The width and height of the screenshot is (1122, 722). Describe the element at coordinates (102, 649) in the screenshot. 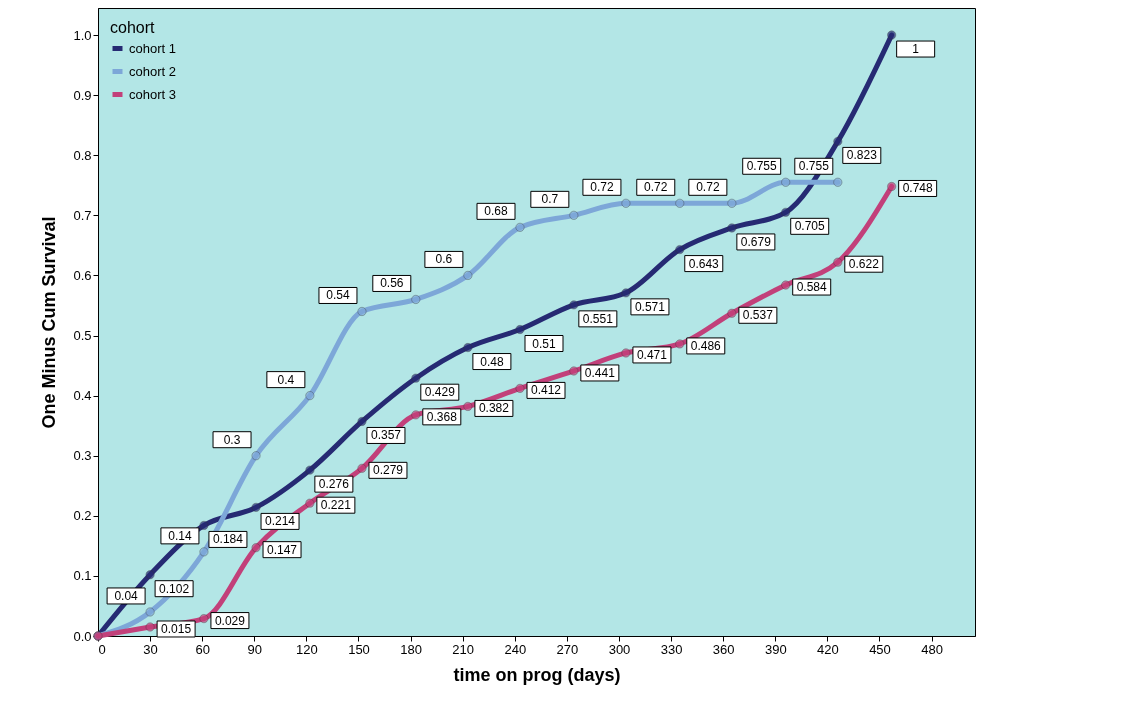

I see `x-tick-label: 0` at that location.